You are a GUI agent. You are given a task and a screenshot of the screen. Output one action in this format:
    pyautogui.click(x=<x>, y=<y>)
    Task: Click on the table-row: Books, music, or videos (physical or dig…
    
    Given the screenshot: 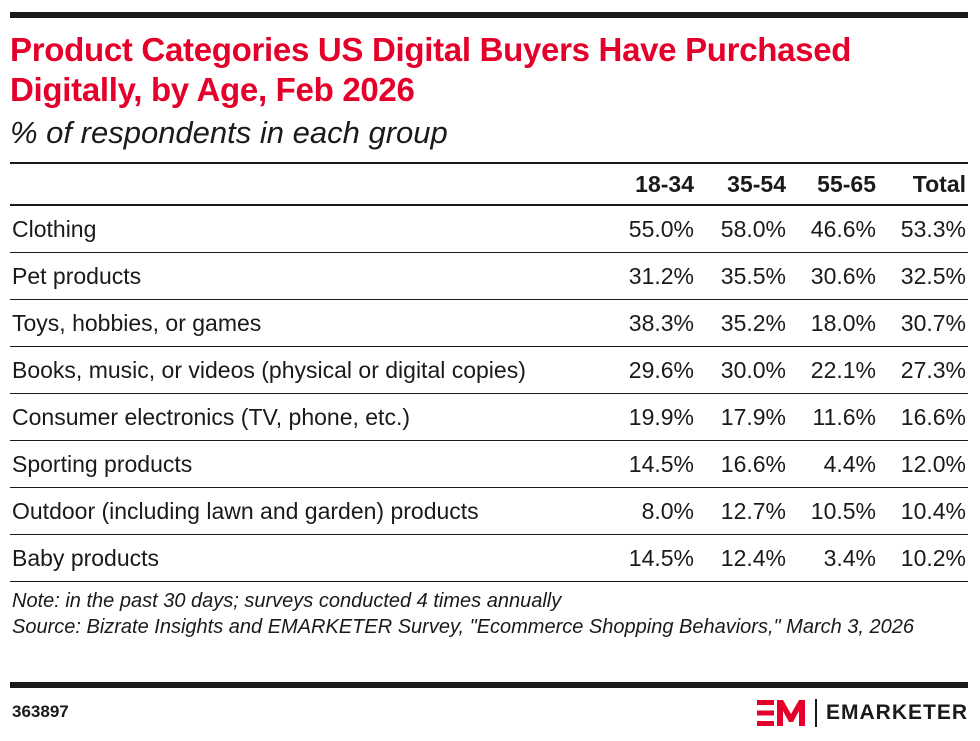 What is the action you would take?
    pyautogui.click(x=489, y=370)
    